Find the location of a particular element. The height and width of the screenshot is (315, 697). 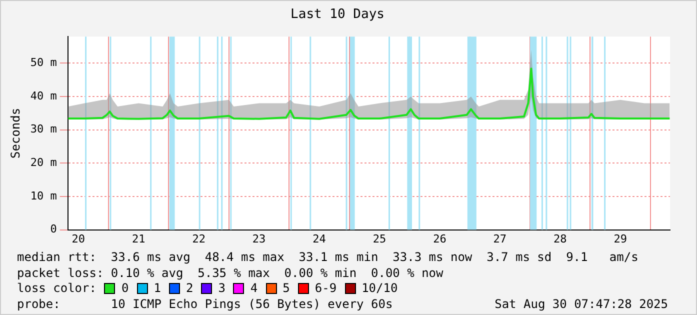

legend-label: 4 is located at coordinates (254, 288).